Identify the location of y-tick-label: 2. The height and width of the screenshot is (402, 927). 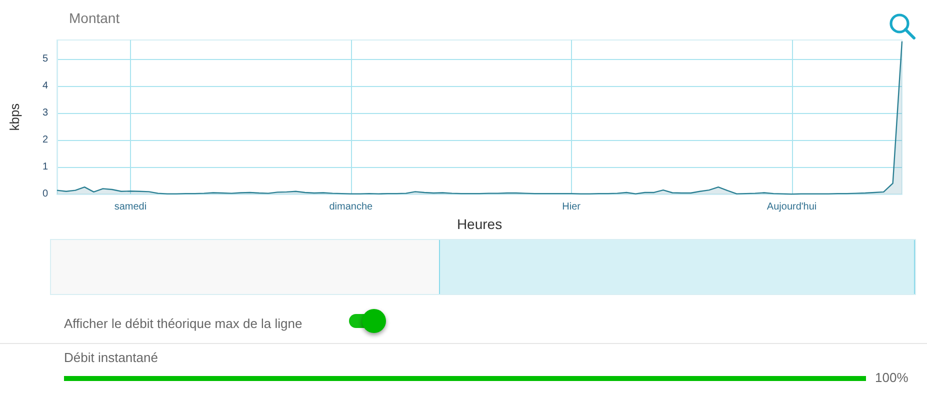
(45, 140).